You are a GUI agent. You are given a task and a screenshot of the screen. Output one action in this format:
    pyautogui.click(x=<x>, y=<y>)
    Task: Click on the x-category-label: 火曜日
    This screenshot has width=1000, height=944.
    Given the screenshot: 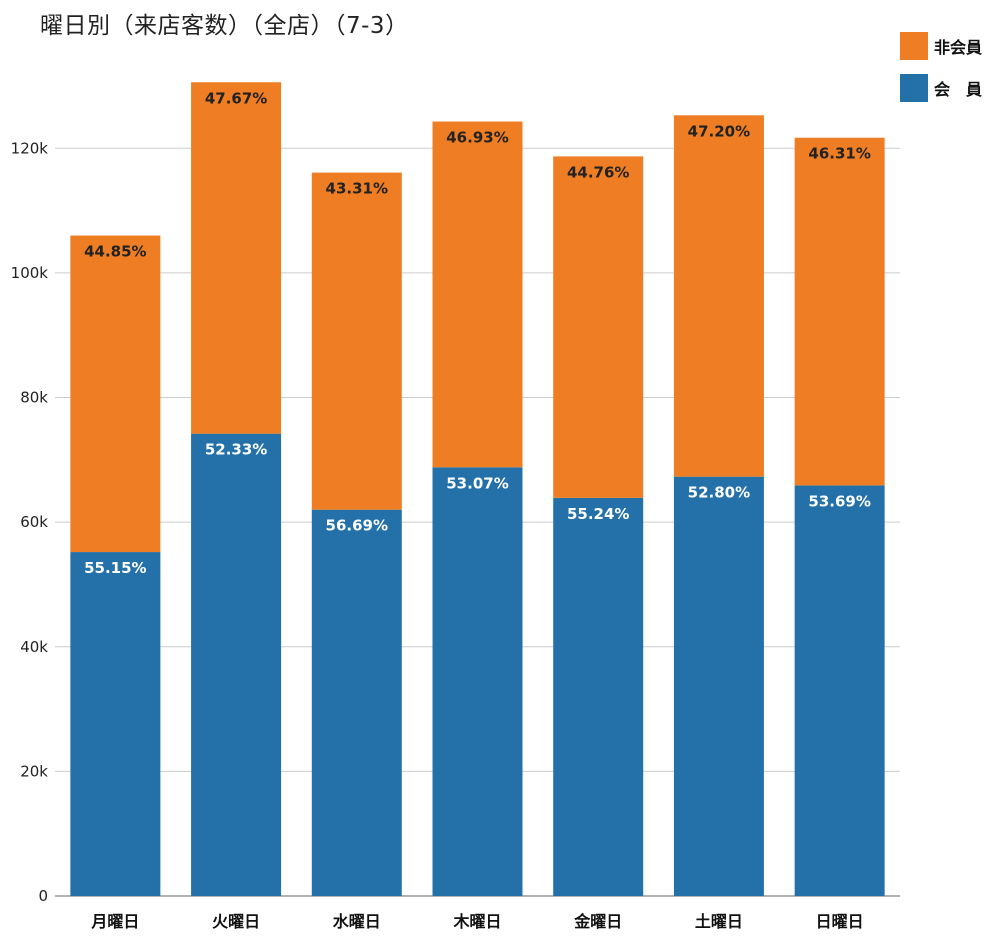 What is the action you would take?
    pyautogui.click(x=236, y=921)
    